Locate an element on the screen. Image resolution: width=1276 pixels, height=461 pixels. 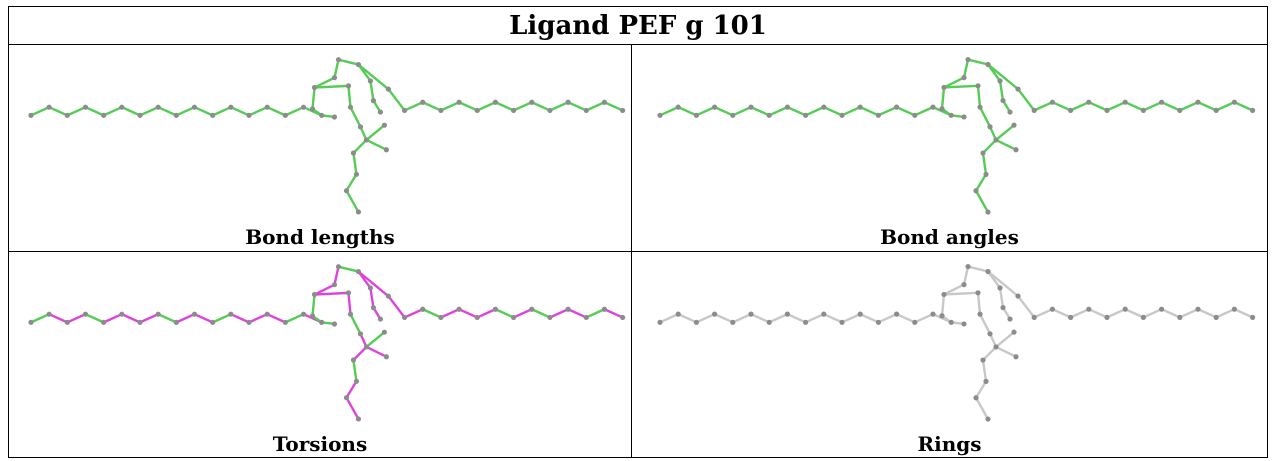
figure-title: Ligand PEF g 101 is located at coordinates (638, 26).